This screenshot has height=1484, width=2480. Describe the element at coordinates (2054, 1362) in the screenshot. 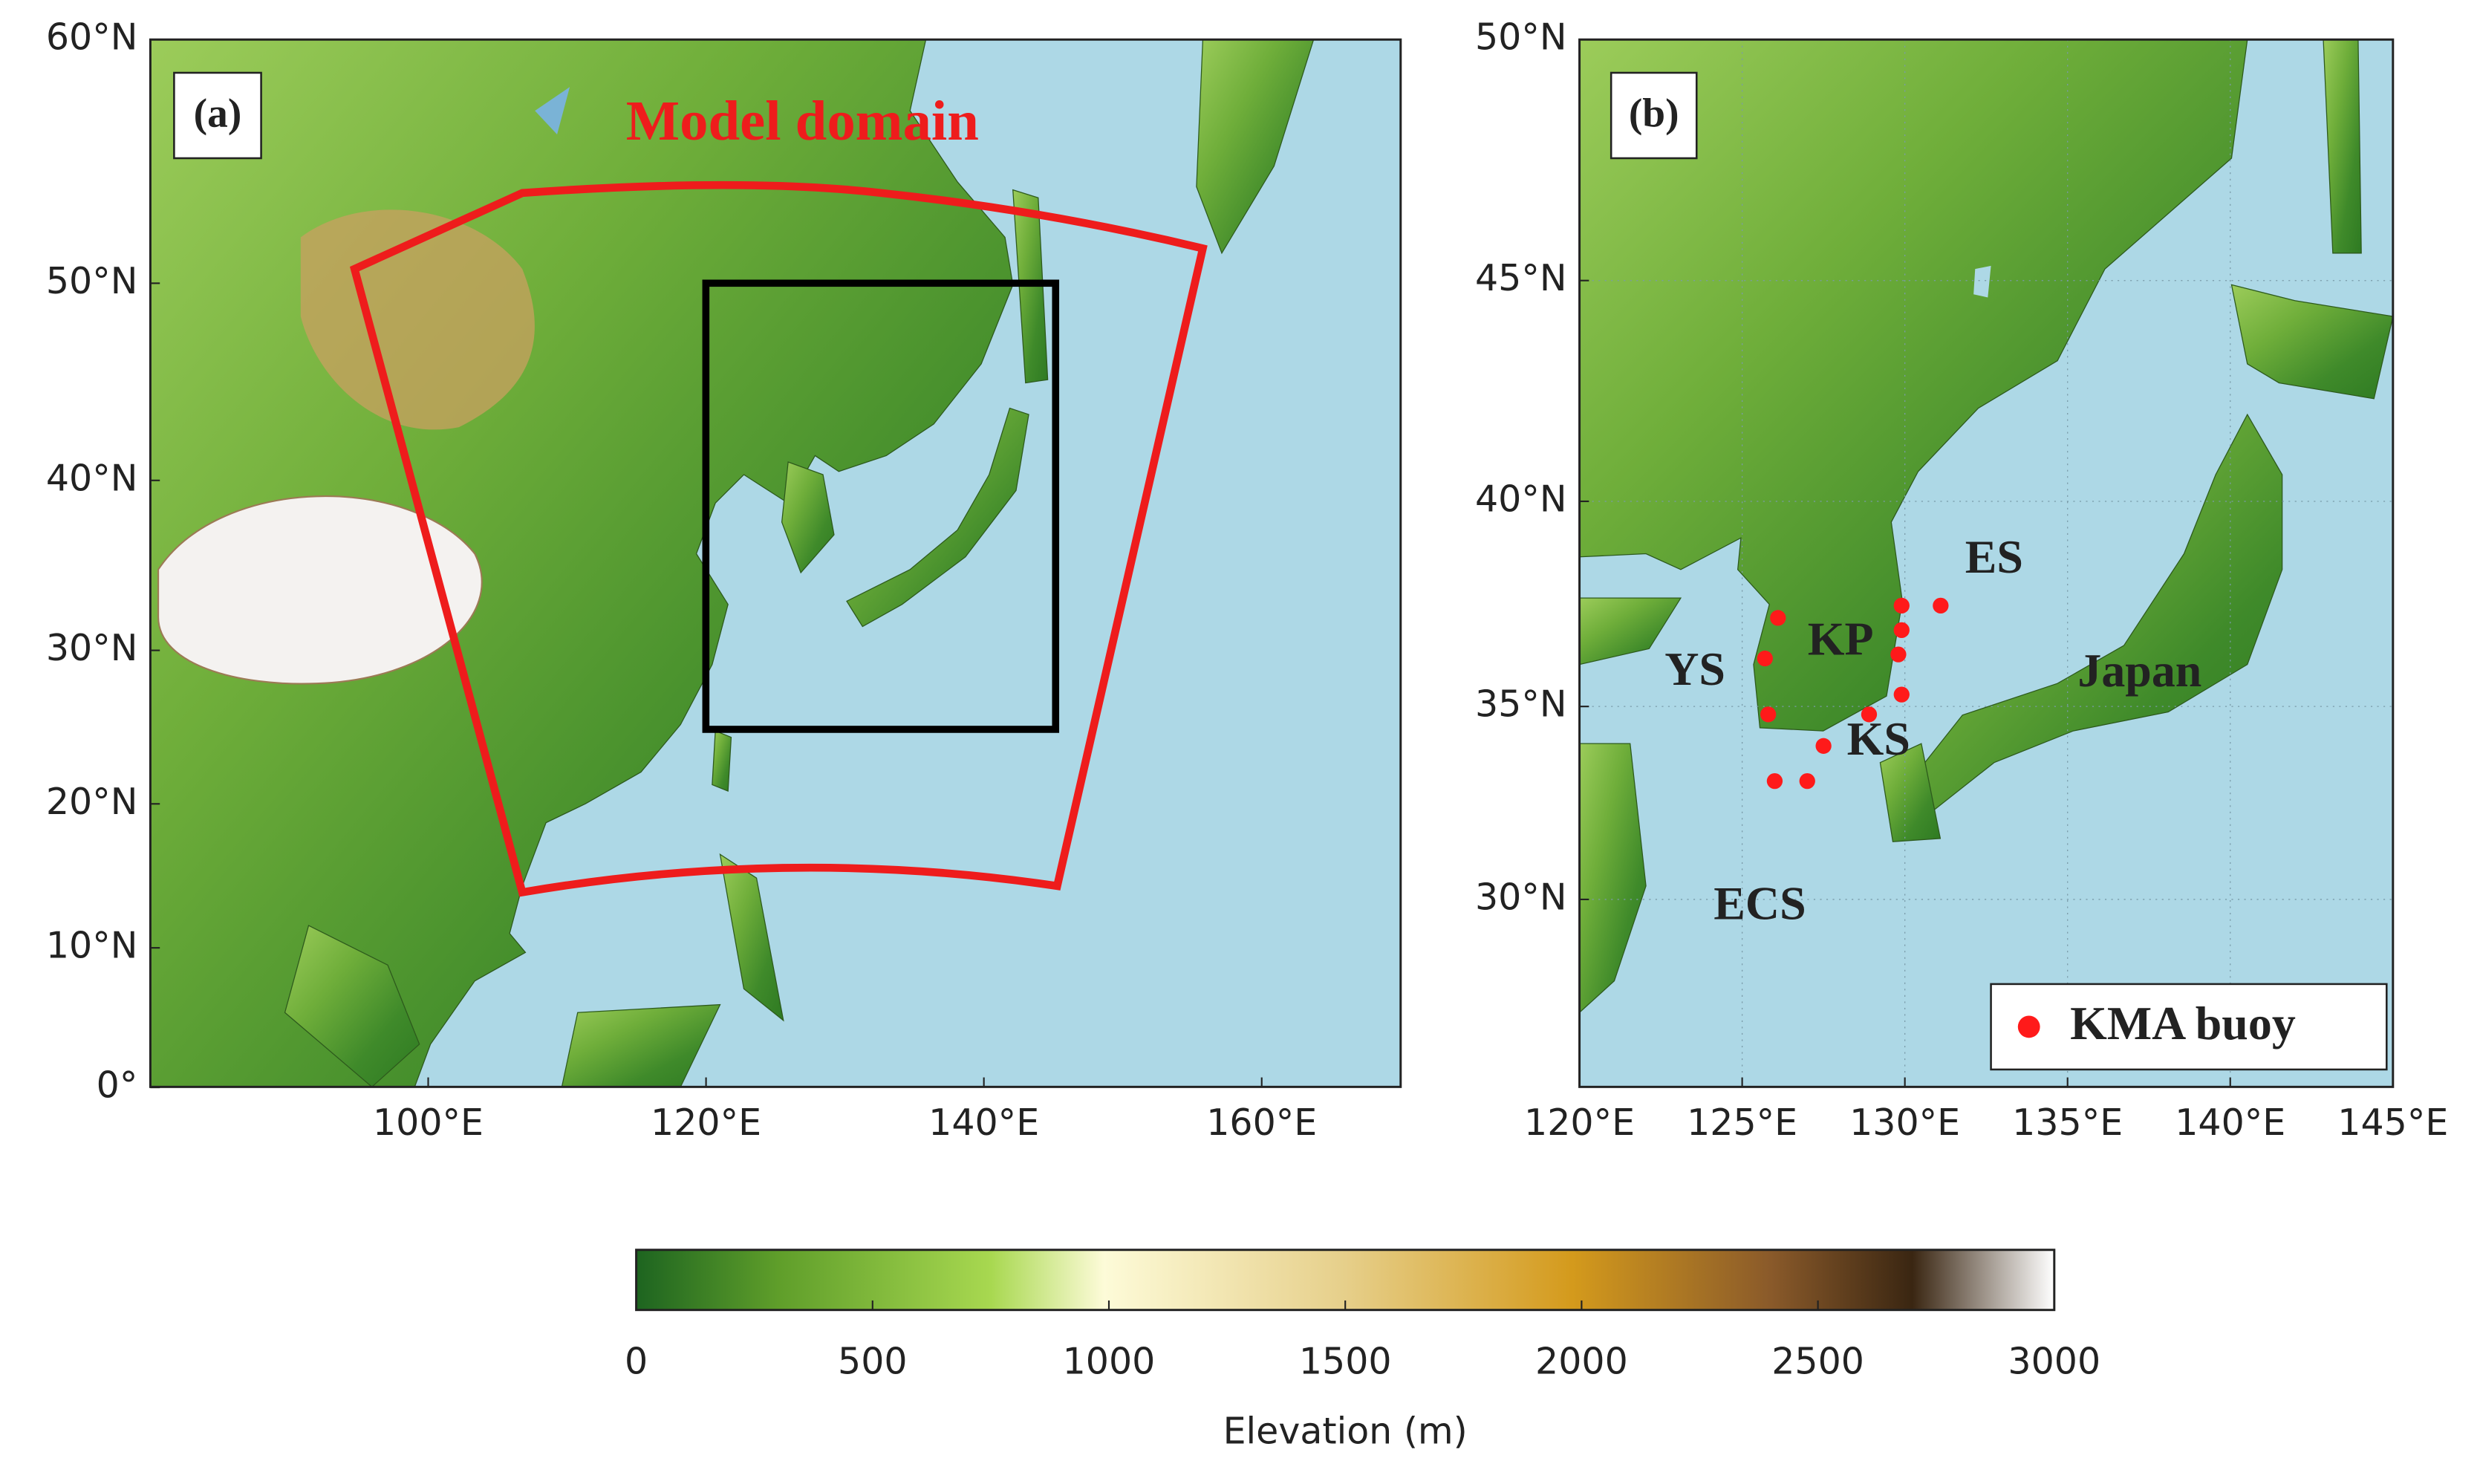

I see `colorbar-tick-label: 3000` at that location.